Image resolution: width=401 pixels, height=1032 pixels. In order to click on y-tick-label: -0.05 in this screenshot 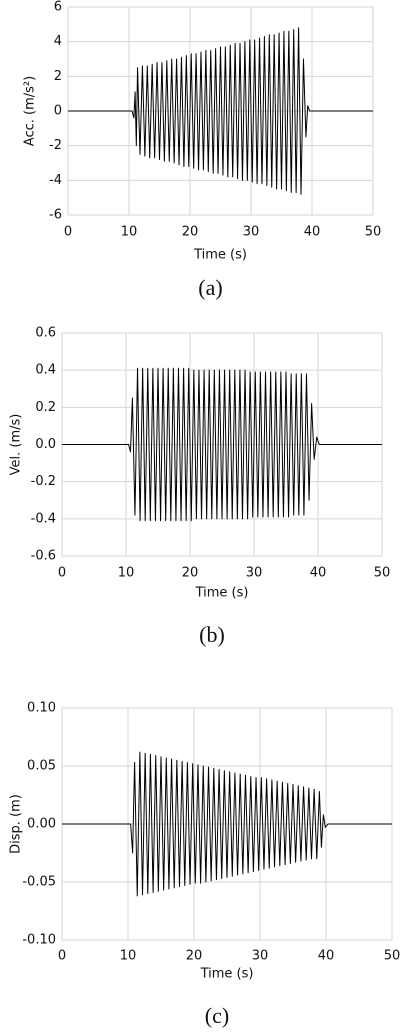, I will do `click(39, 882)`.